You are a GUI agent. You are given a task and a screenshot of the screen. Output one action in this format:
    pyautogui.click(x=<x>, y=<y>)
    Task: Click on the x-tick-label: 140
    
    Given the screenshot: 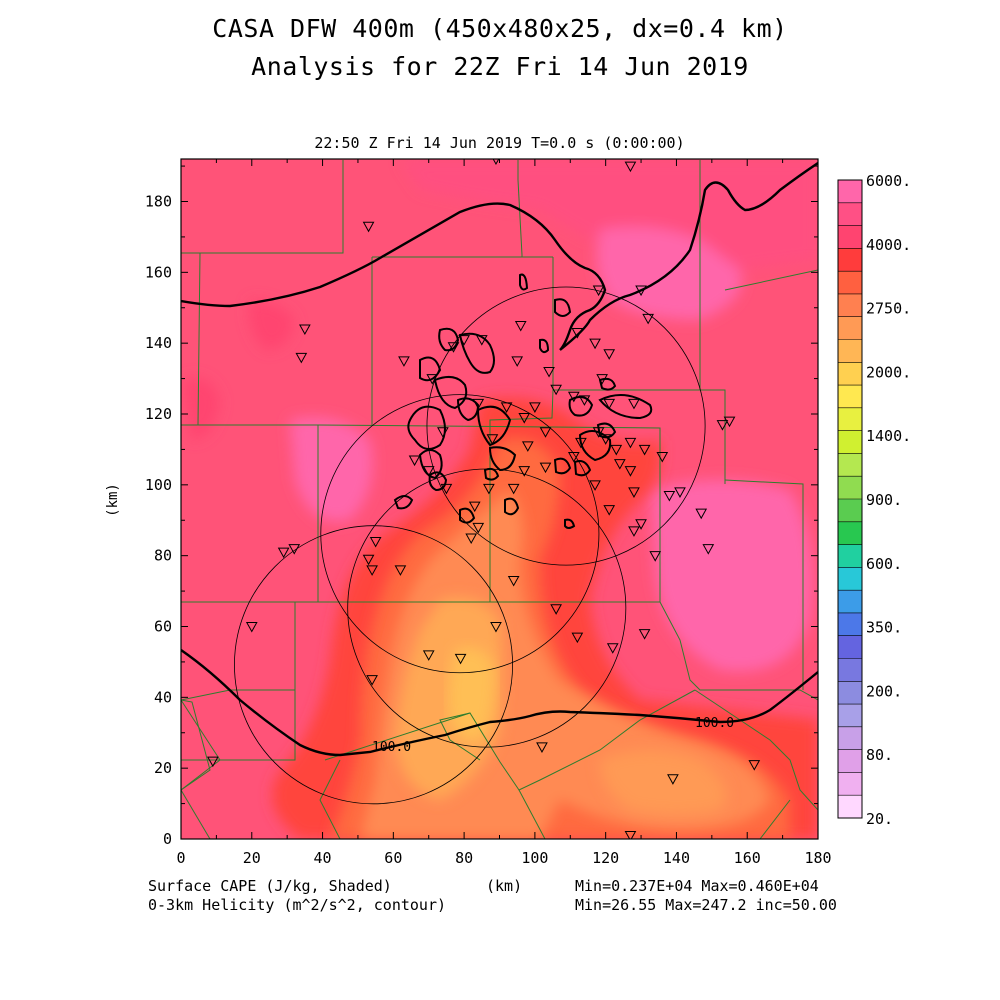 What is the action you would take?
    pyautogui.click(x=676, y=858)
    